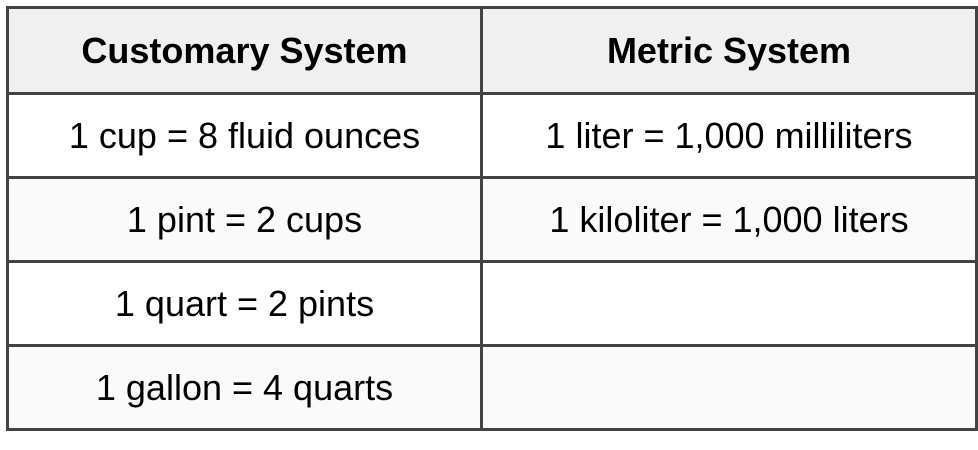  I want to click on header-customary-system: Customary System, so click(244, 50).